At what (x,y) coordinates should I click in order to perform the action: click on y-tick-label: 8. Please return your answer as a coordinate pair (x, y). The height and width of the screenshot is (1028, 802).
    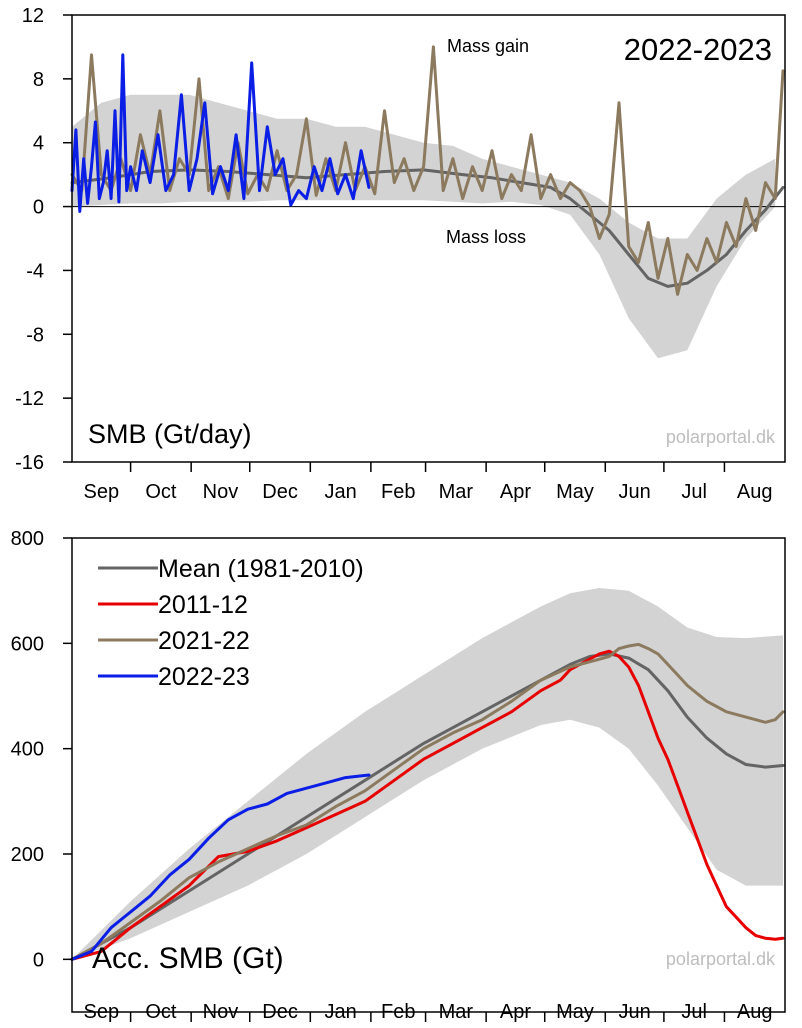
    Looking at the image, I should click on (38, 80).